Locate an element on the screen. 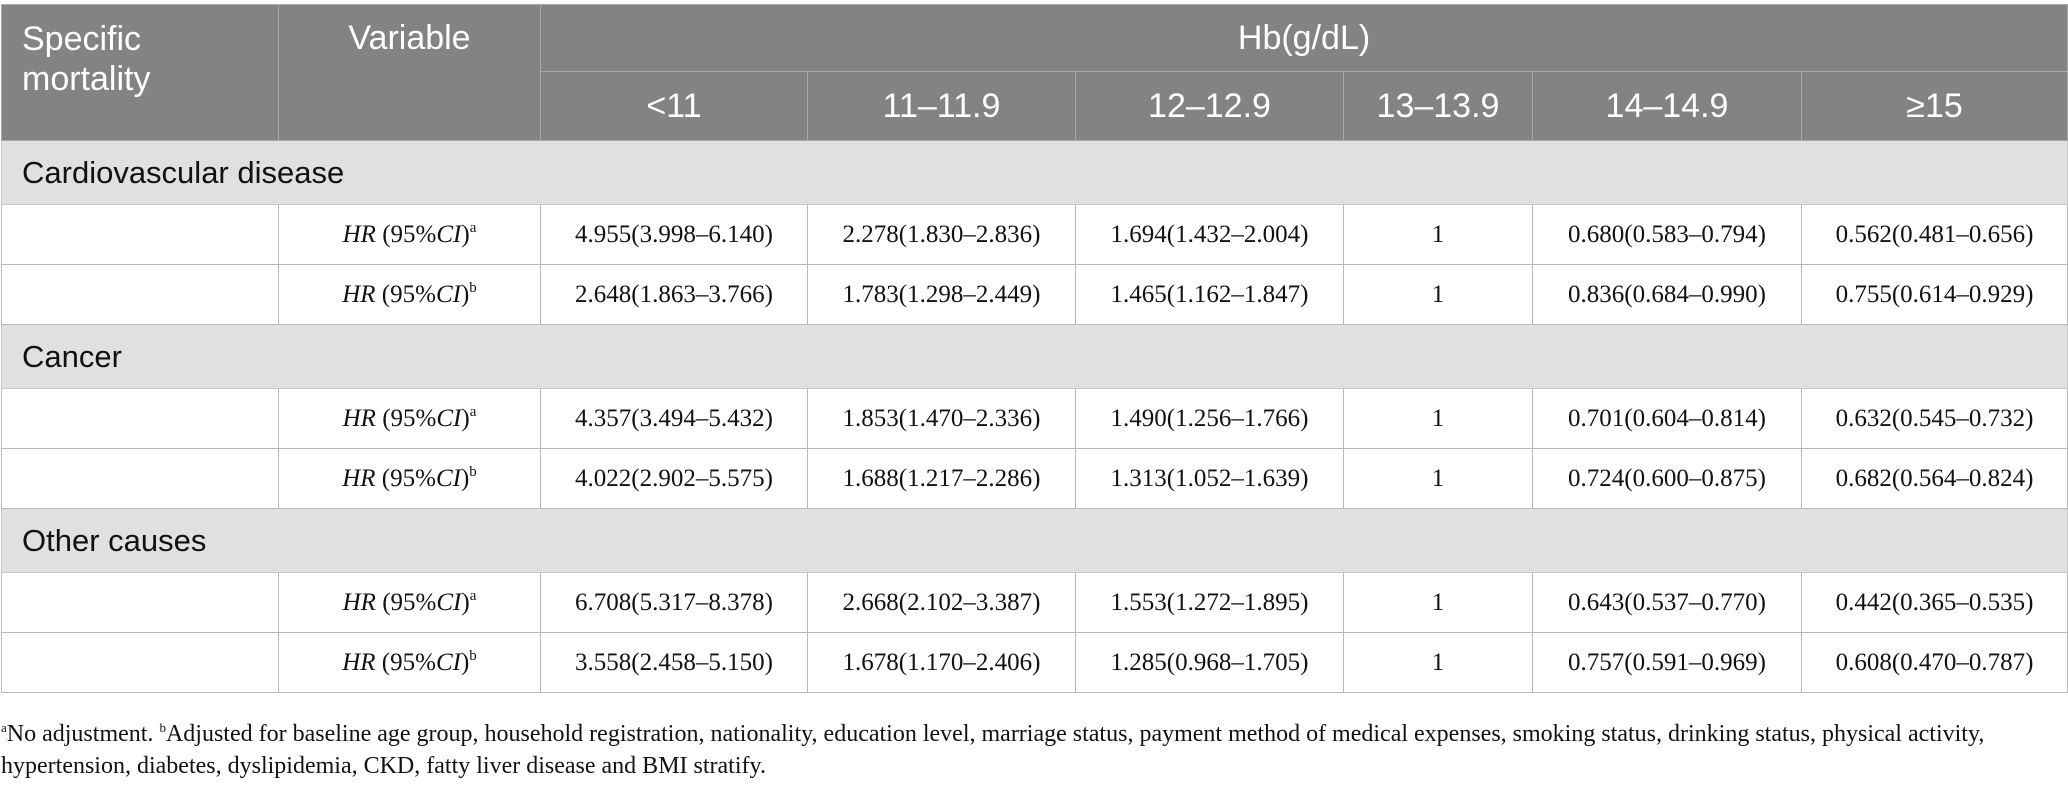 The height and width of the screenshot is (795, 2068). hr-value-cell: 0.755(0.614–0.929) is located at coordinates (1934, 294).